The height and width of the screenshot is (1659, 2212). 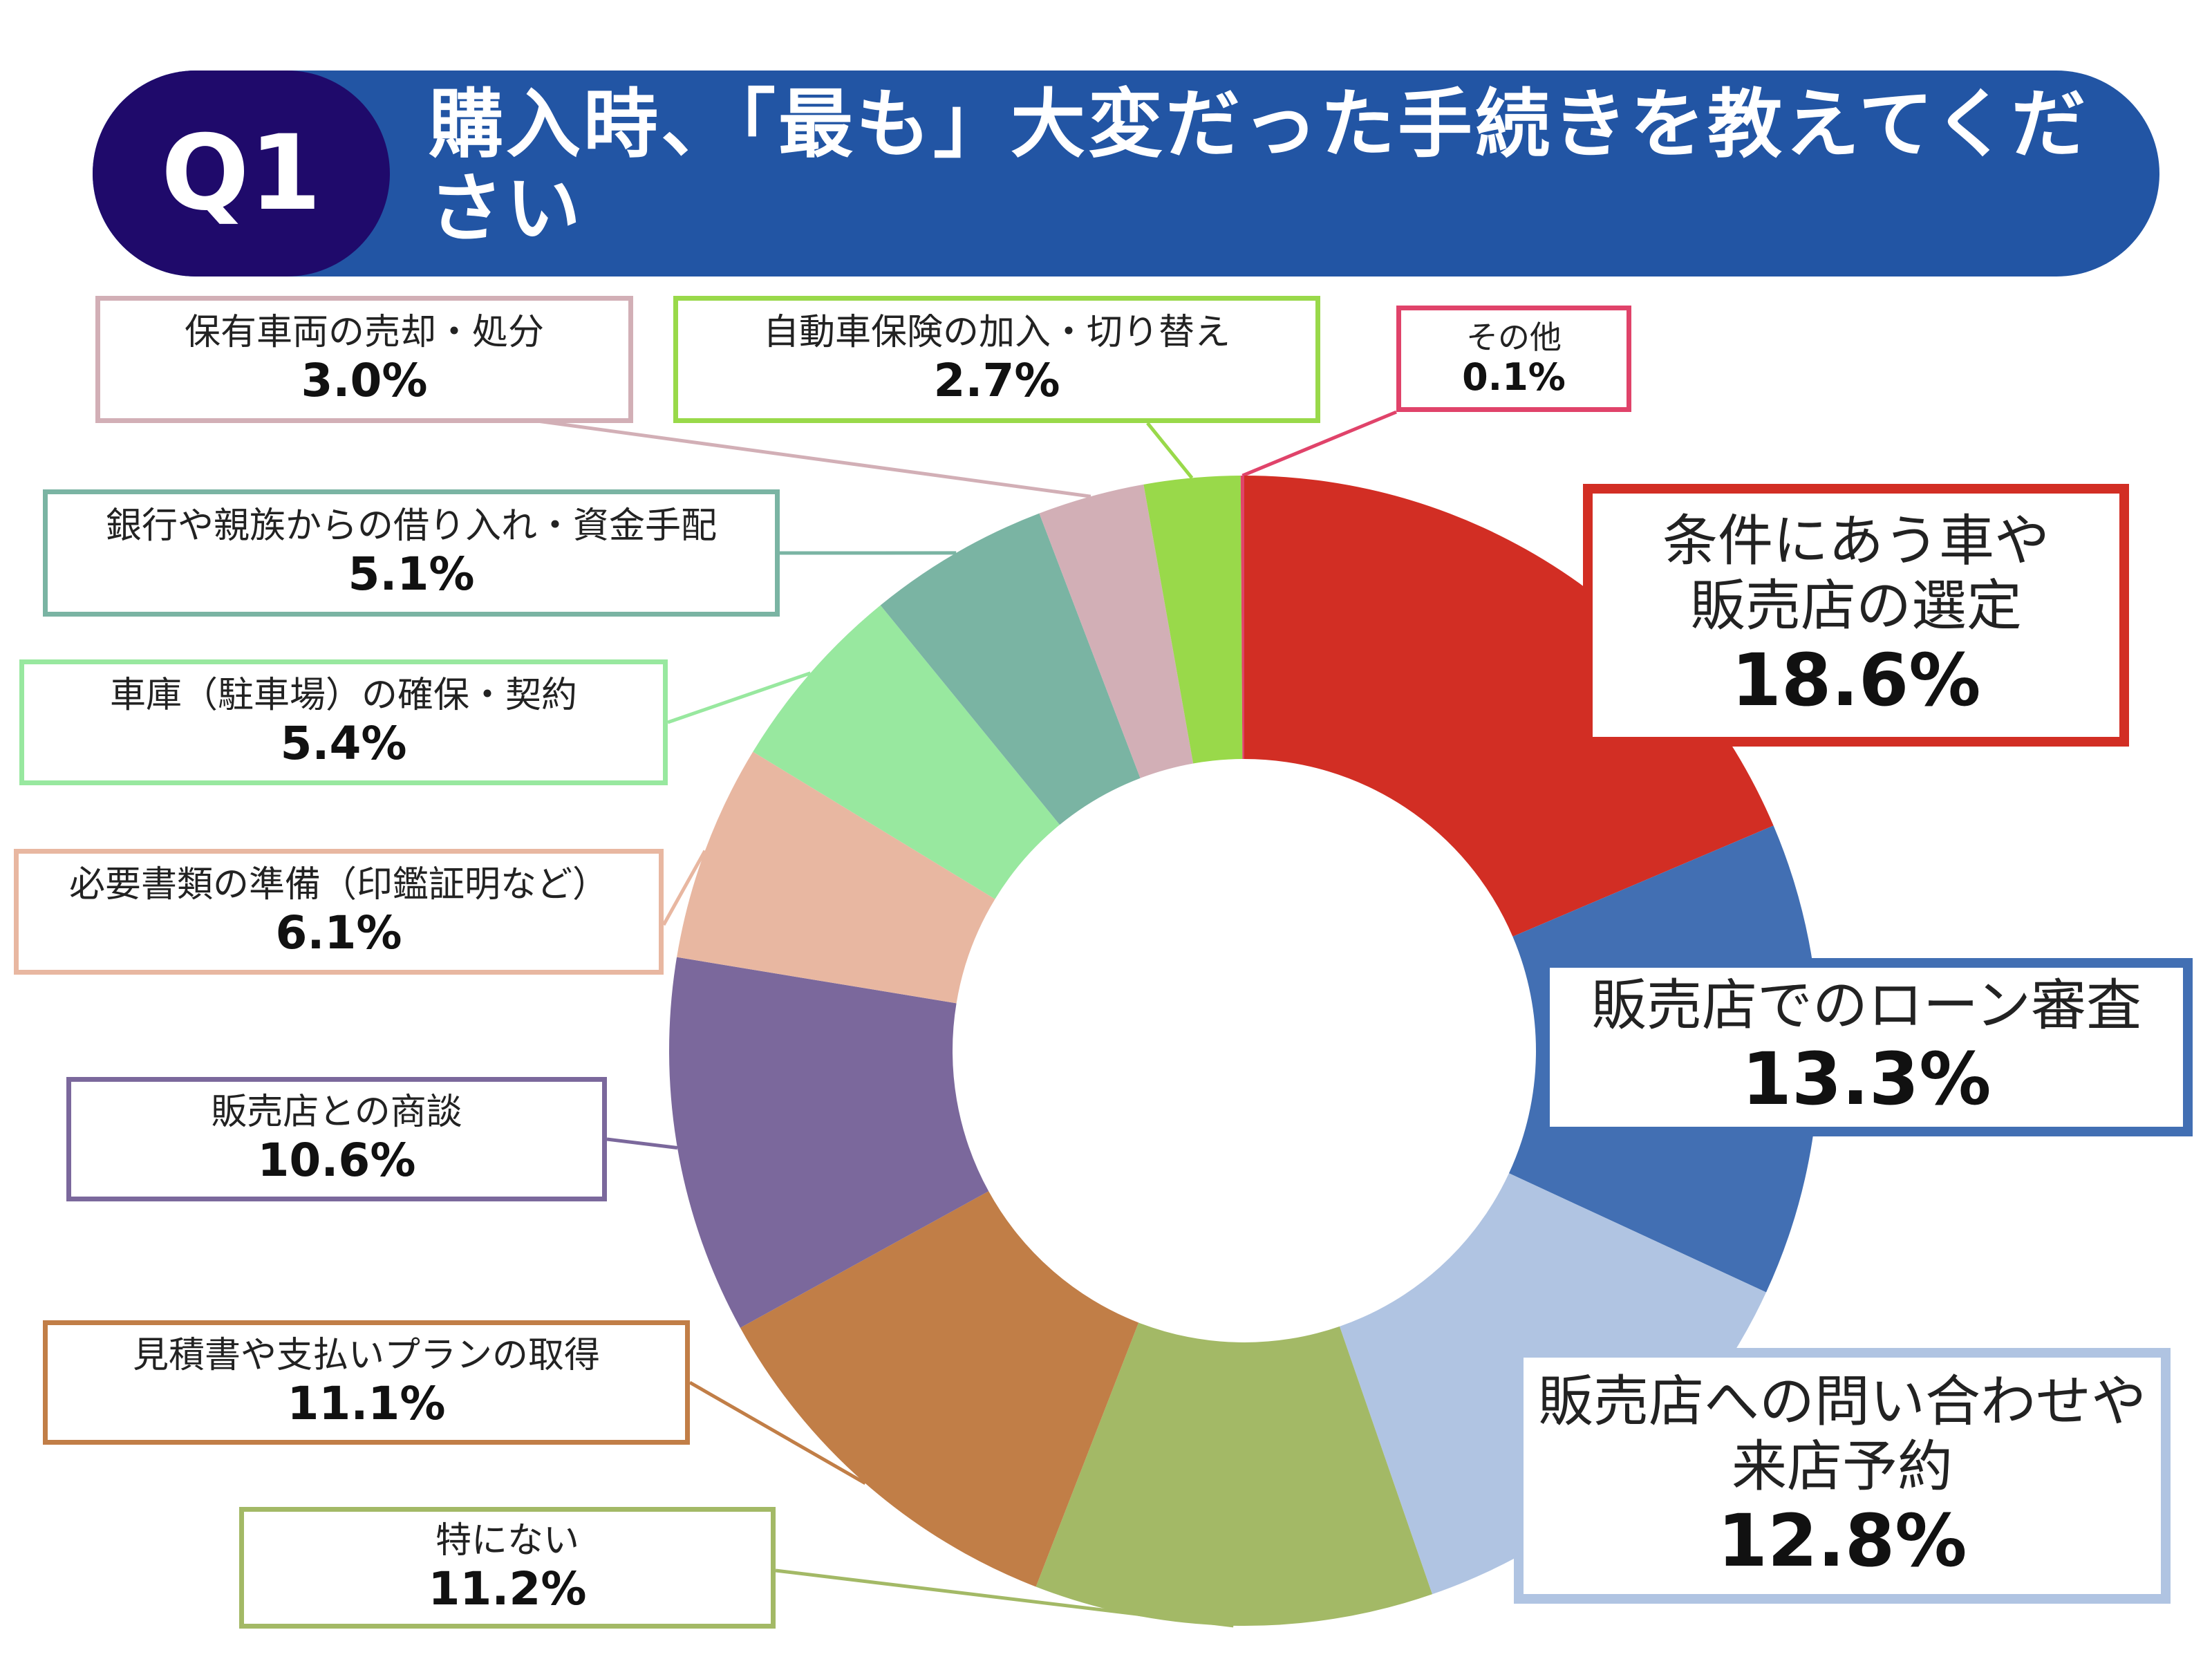 I want to click on slice-label-name: 販売店への問い合わせや, so click(x=1842, y=1401).